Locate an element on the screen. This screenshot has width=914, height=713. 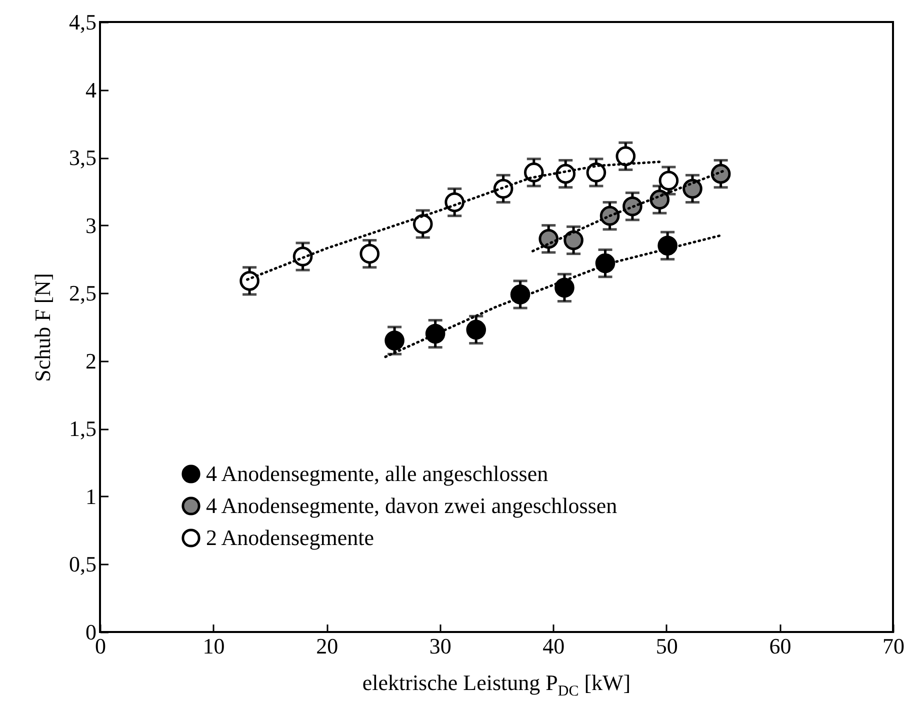
legend-label: 2 Anodensegmente is located at coordinates (290, 537).